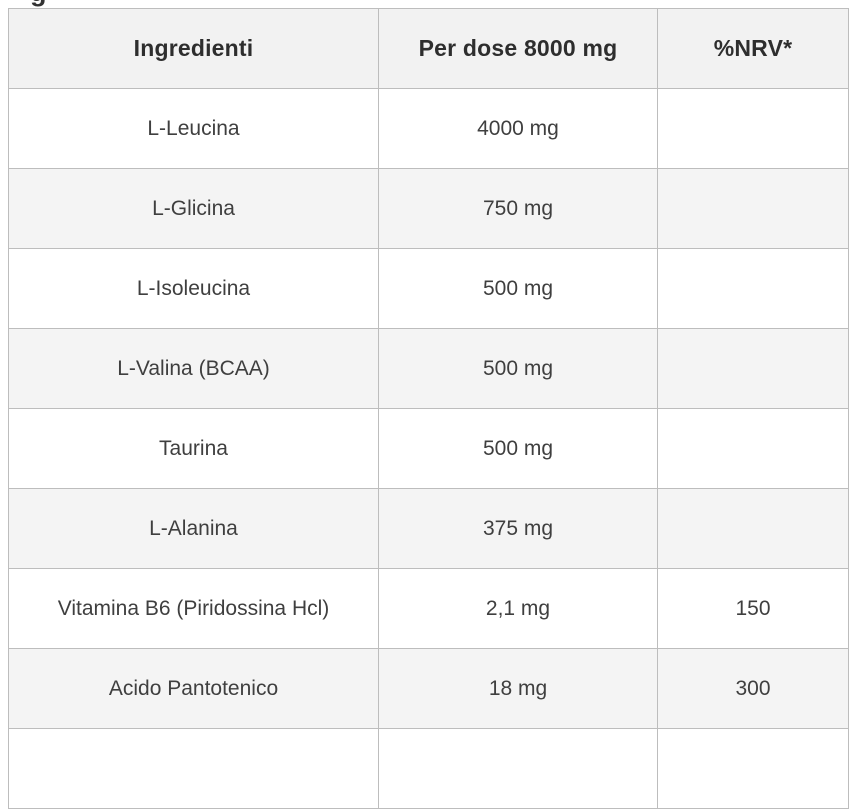 Image resolution: width=855 pixels, height=809 pixels. I want to click on ingredient-cell: L-Leucina, so click(193, 128).